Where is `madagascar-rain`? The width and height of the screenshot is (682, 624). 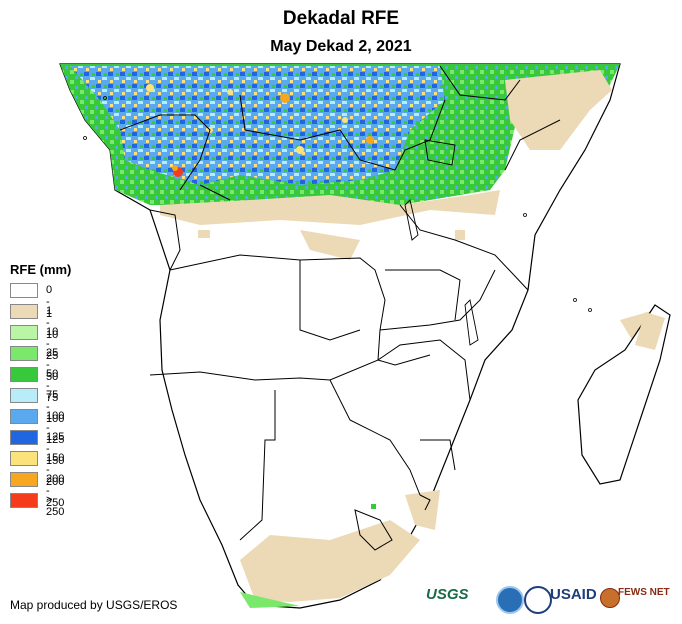 madagascar-rain is located at coordinates (650, 331).